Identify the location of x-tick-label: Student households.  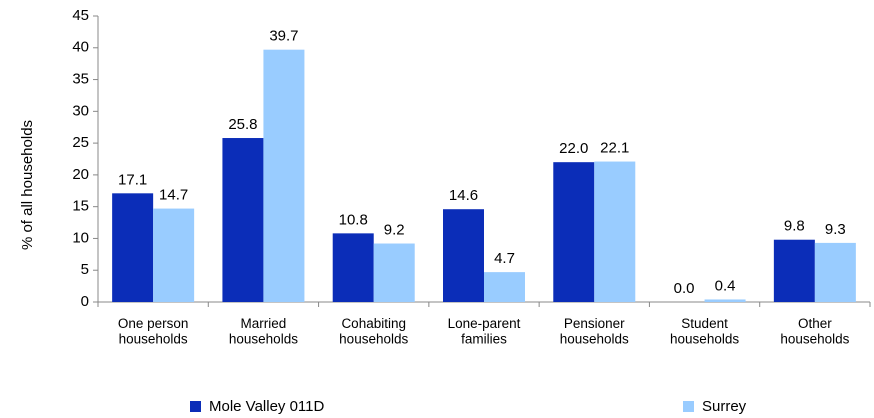
(704, 331).